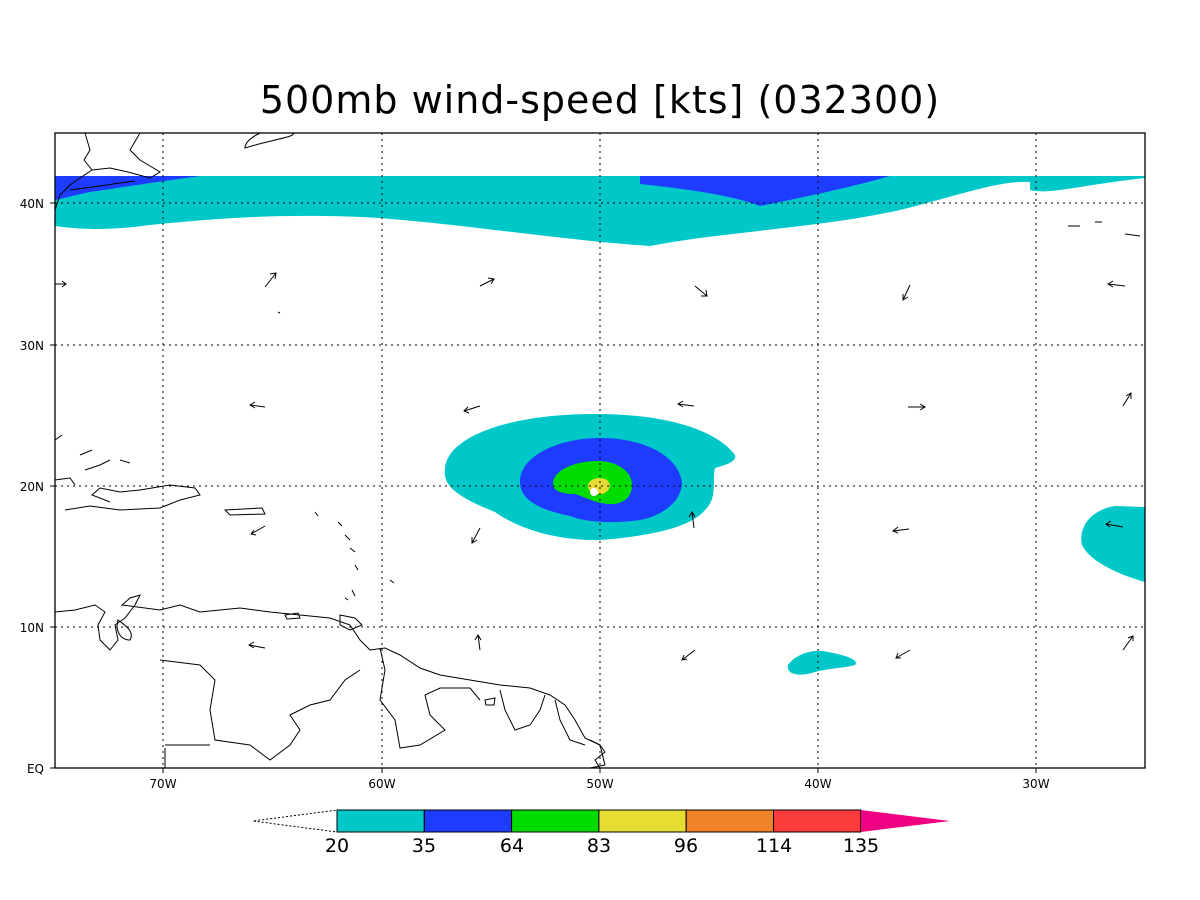 Image resolution: width=1200 pixels, height=900 pixels. What do you see at coordinates (32, 346) in the screenshot?
I see `lat-label: 30N` at bounding box center [32, 346].